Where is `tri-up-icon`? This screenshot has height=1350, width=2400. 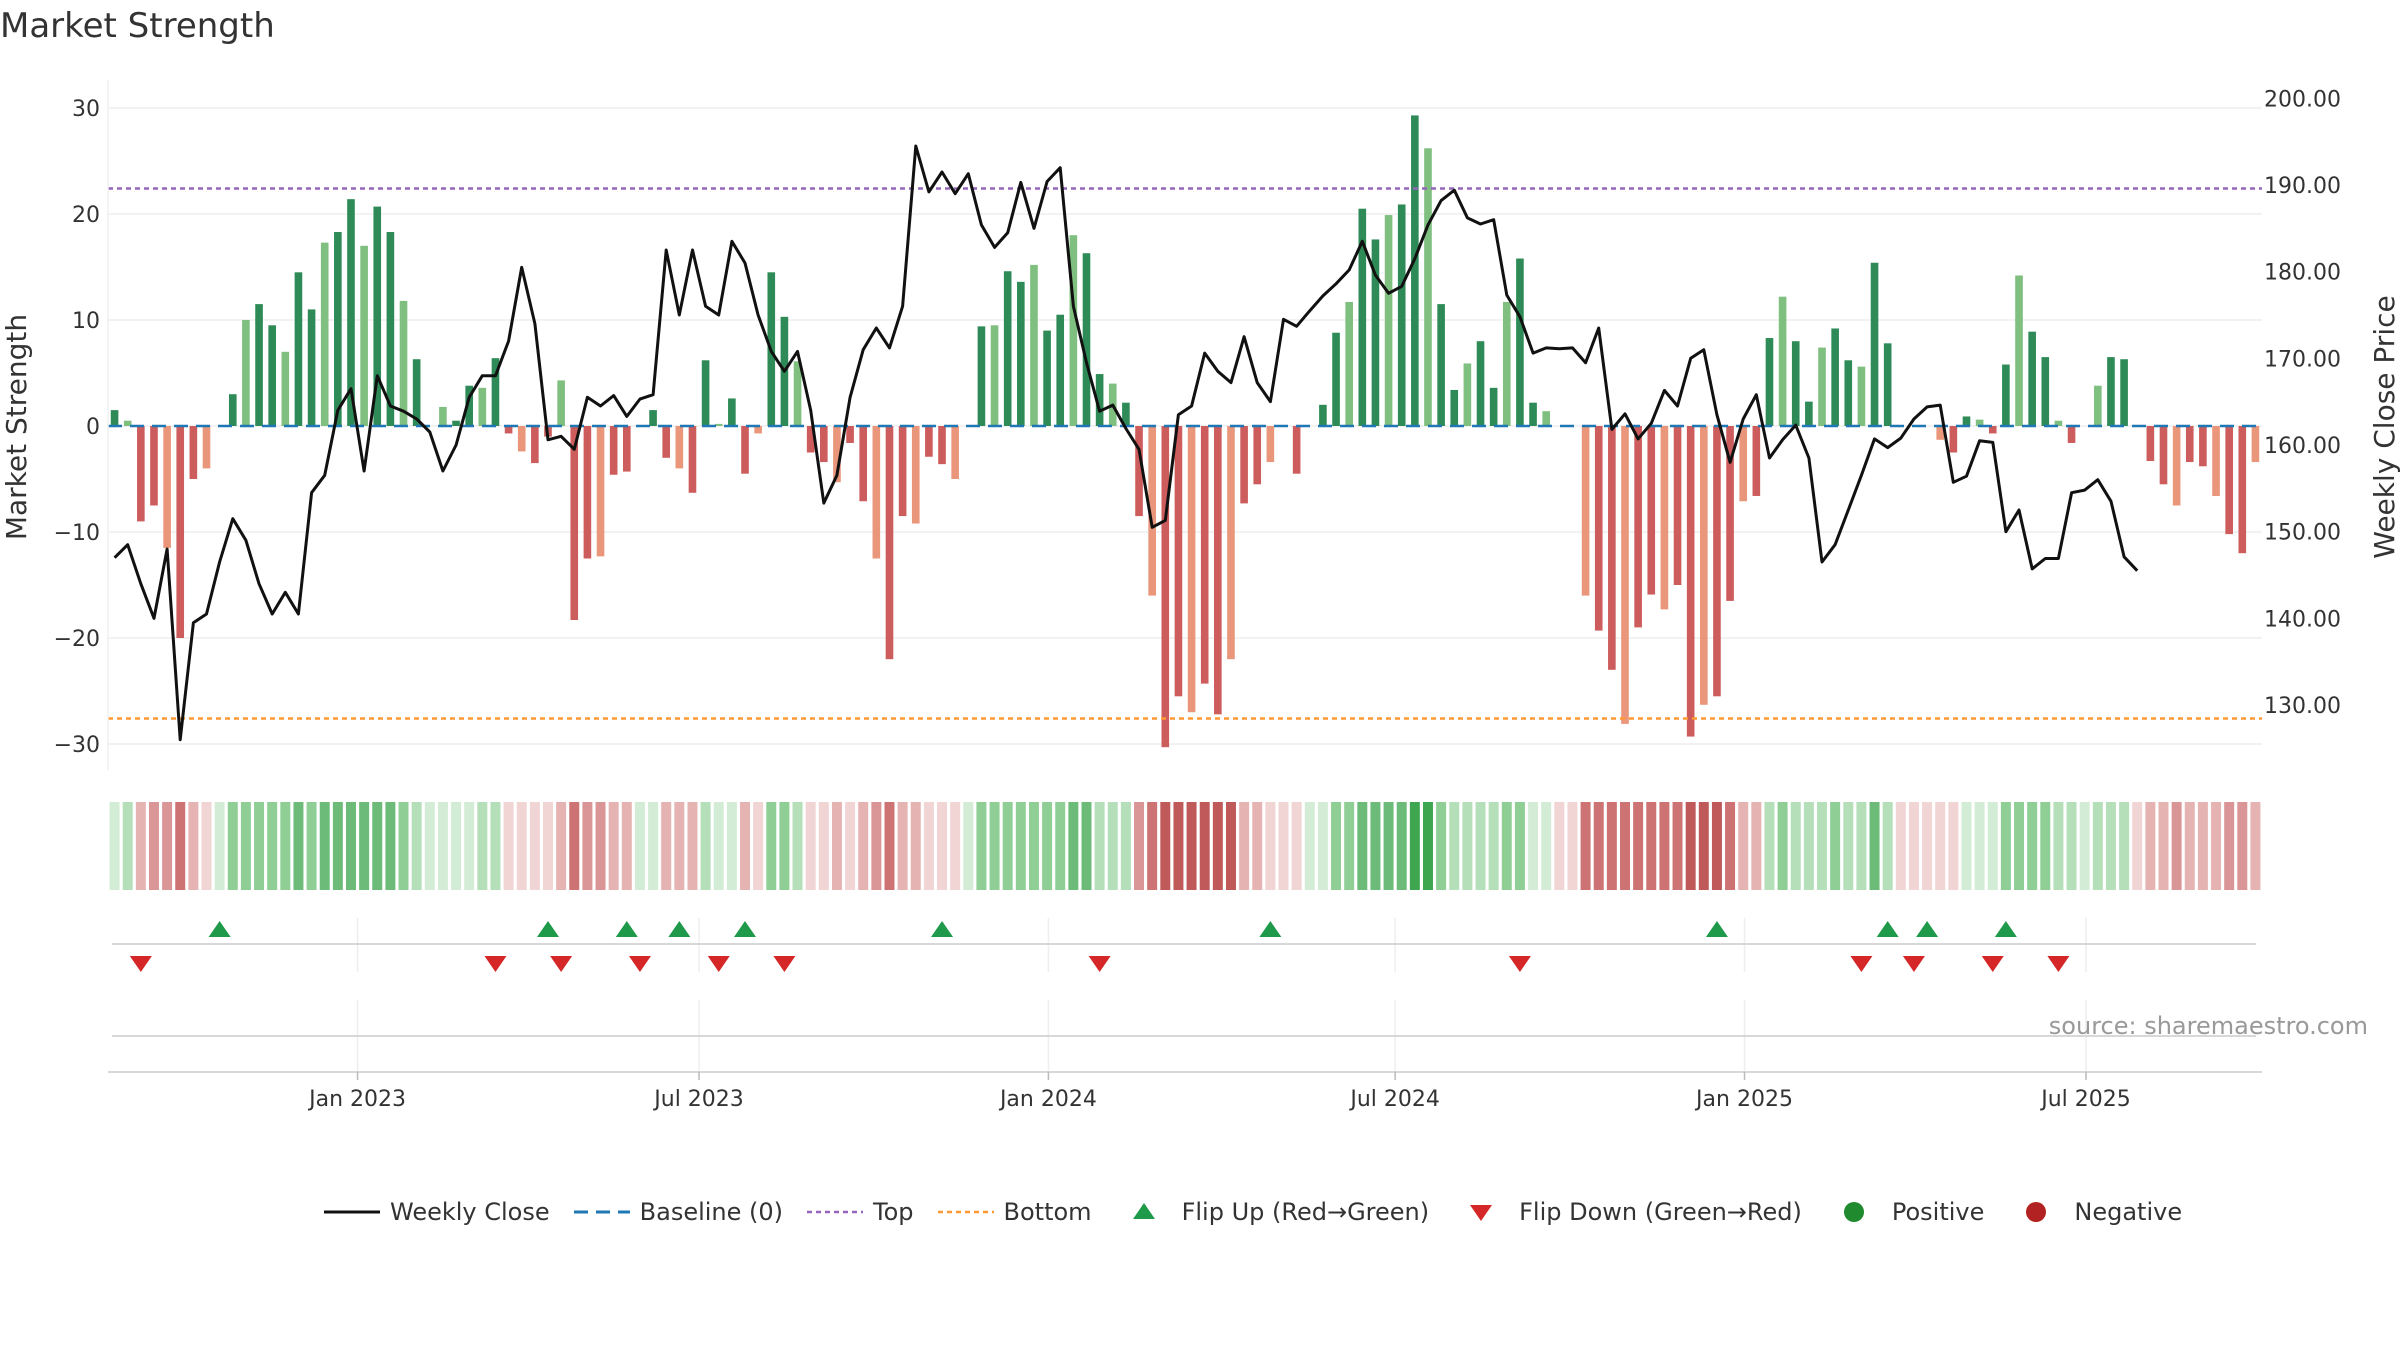 tri-up-icon is located at coordinates (1144, 1212).